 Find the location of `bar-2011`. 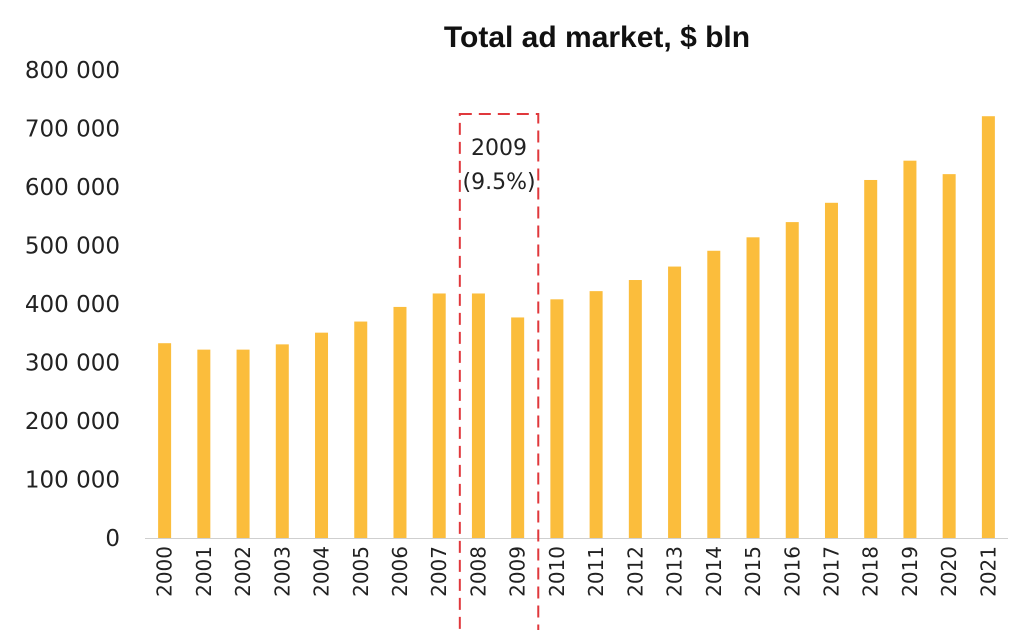

bar-2011 is located at coordinates (596, 414).